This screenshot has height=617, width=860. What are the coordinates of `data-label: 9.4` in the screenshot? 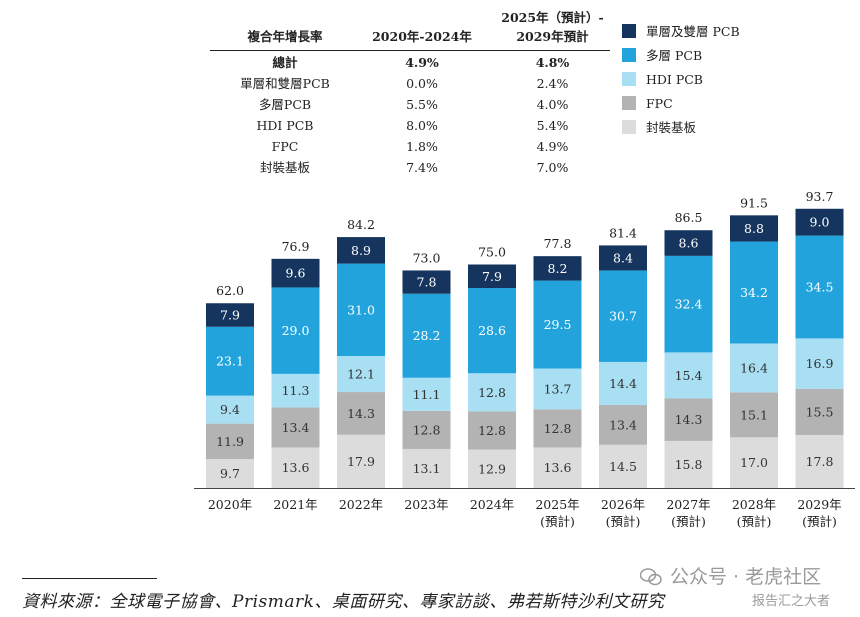 It's located at (230, 409).